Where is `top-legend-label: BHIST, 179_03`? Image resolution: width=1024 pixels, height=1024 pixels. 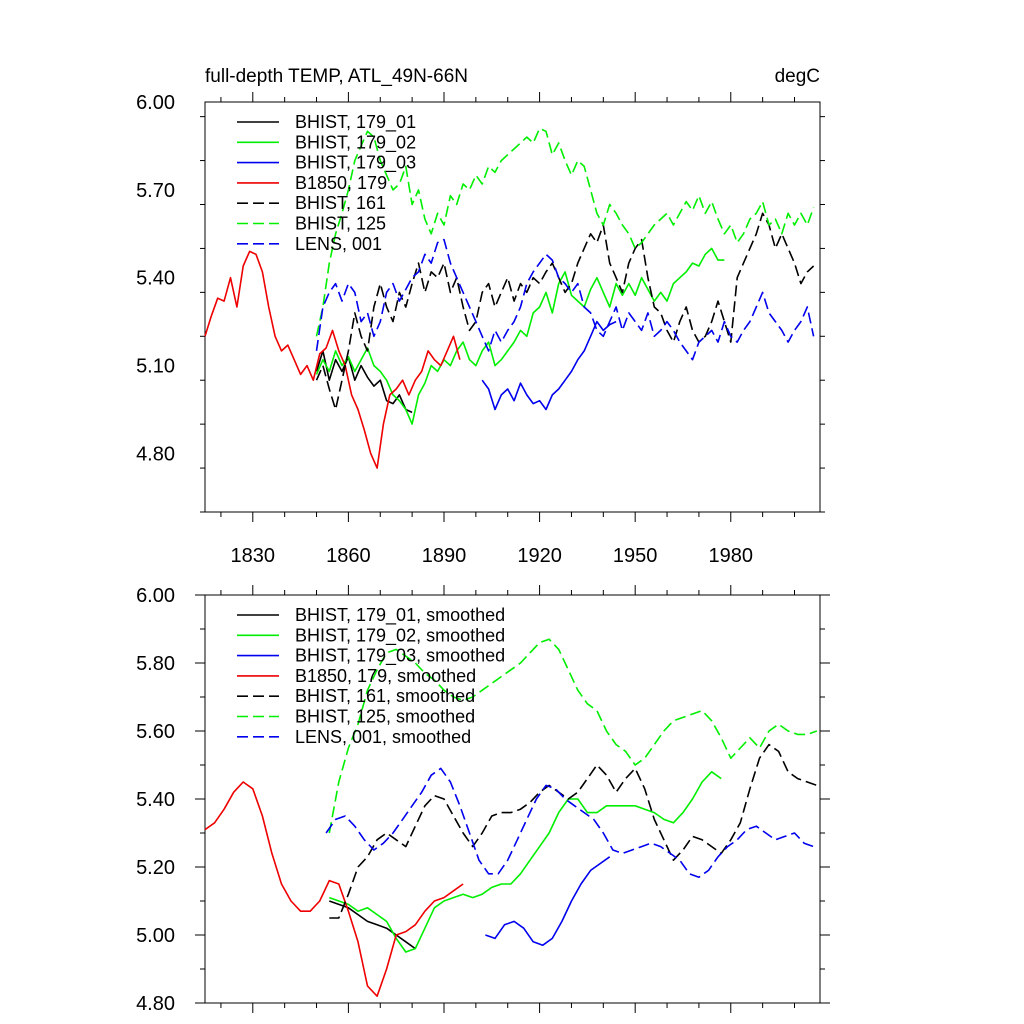
top-legend-label: BHIST, 179_03 is located at coordinates (355, 163).